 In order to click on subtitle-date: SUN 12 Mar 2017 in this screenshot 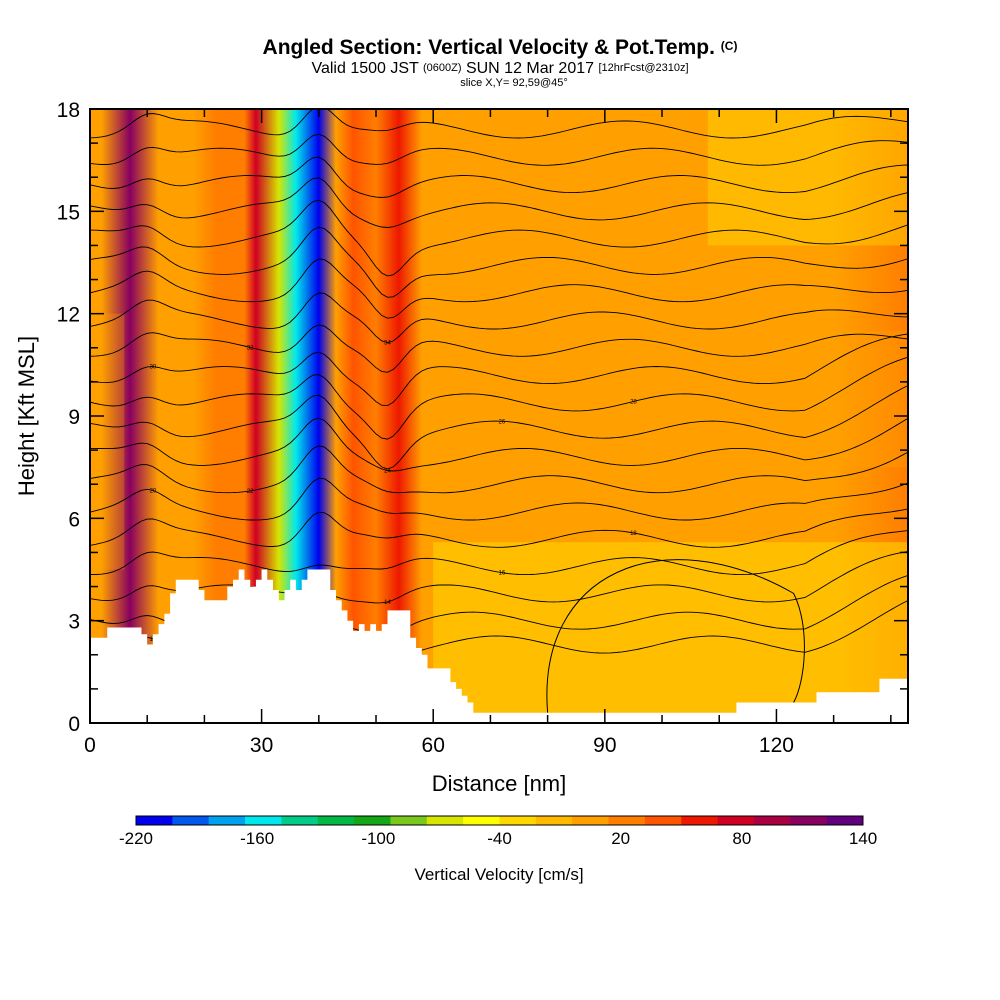, I will do `click(530, 68)`.